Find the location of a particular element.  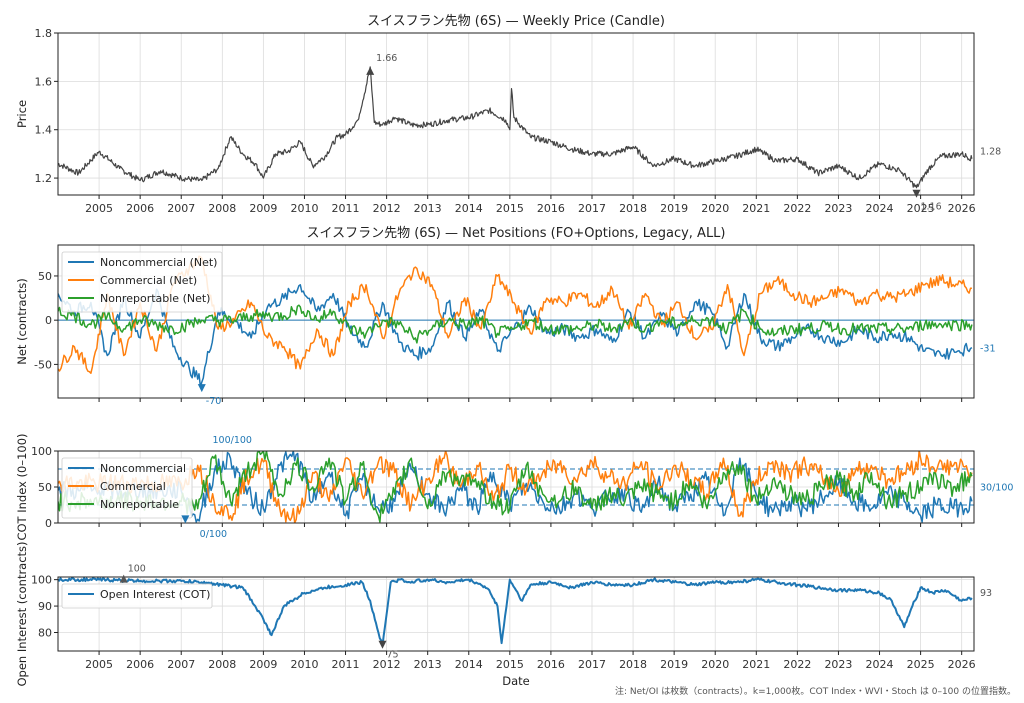

x-axis-label: Date is located at coordinates (516, 681).